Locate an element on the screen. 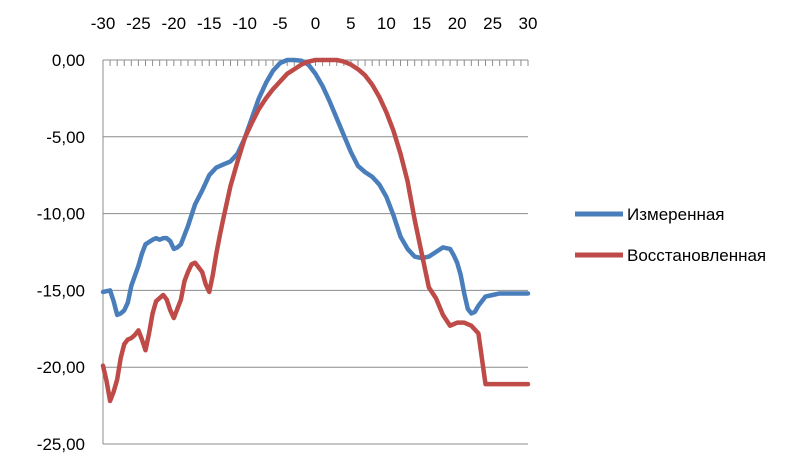 Image resolution: width=812 pixels, height=473 pixels. x-tick-label: 20 is located at coordinates (457, 23).